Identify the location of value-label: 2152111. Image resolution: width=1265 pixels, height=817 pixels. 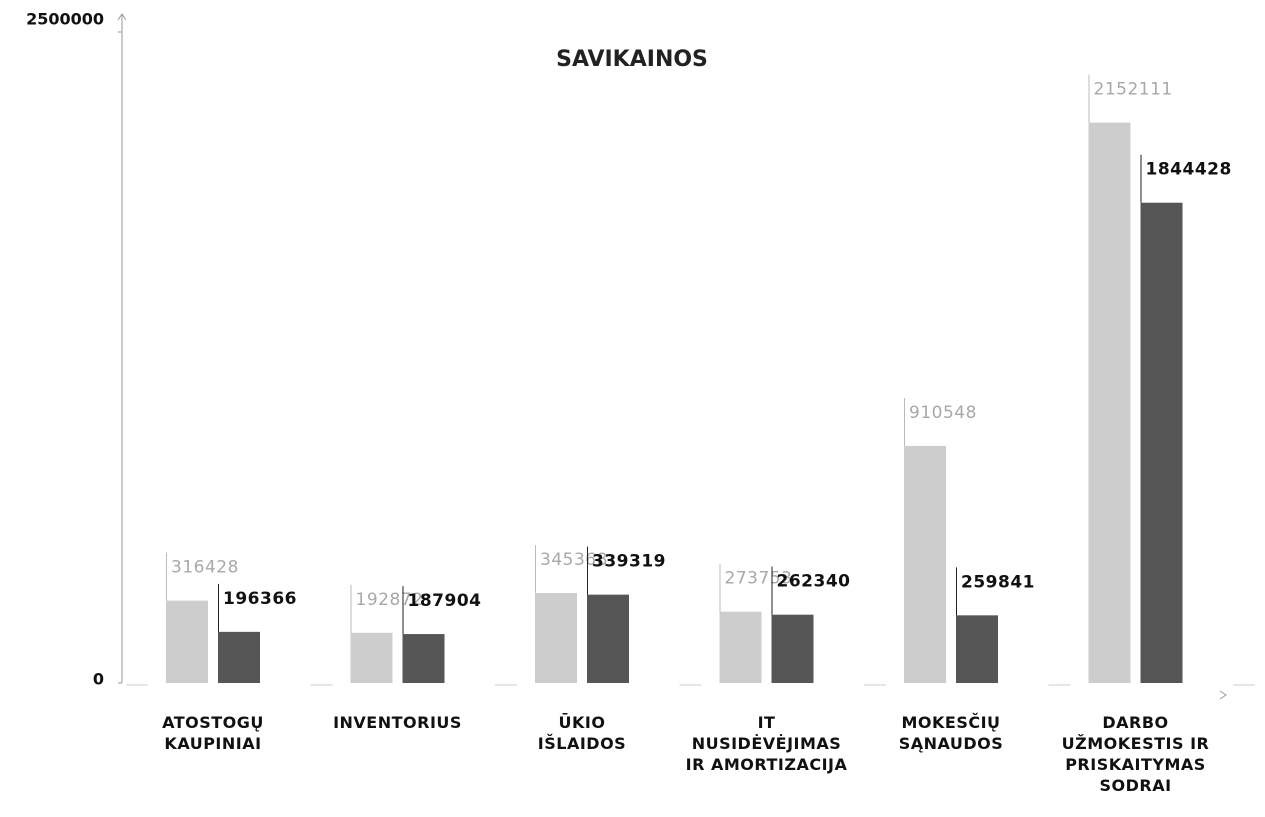
(1133, 90).